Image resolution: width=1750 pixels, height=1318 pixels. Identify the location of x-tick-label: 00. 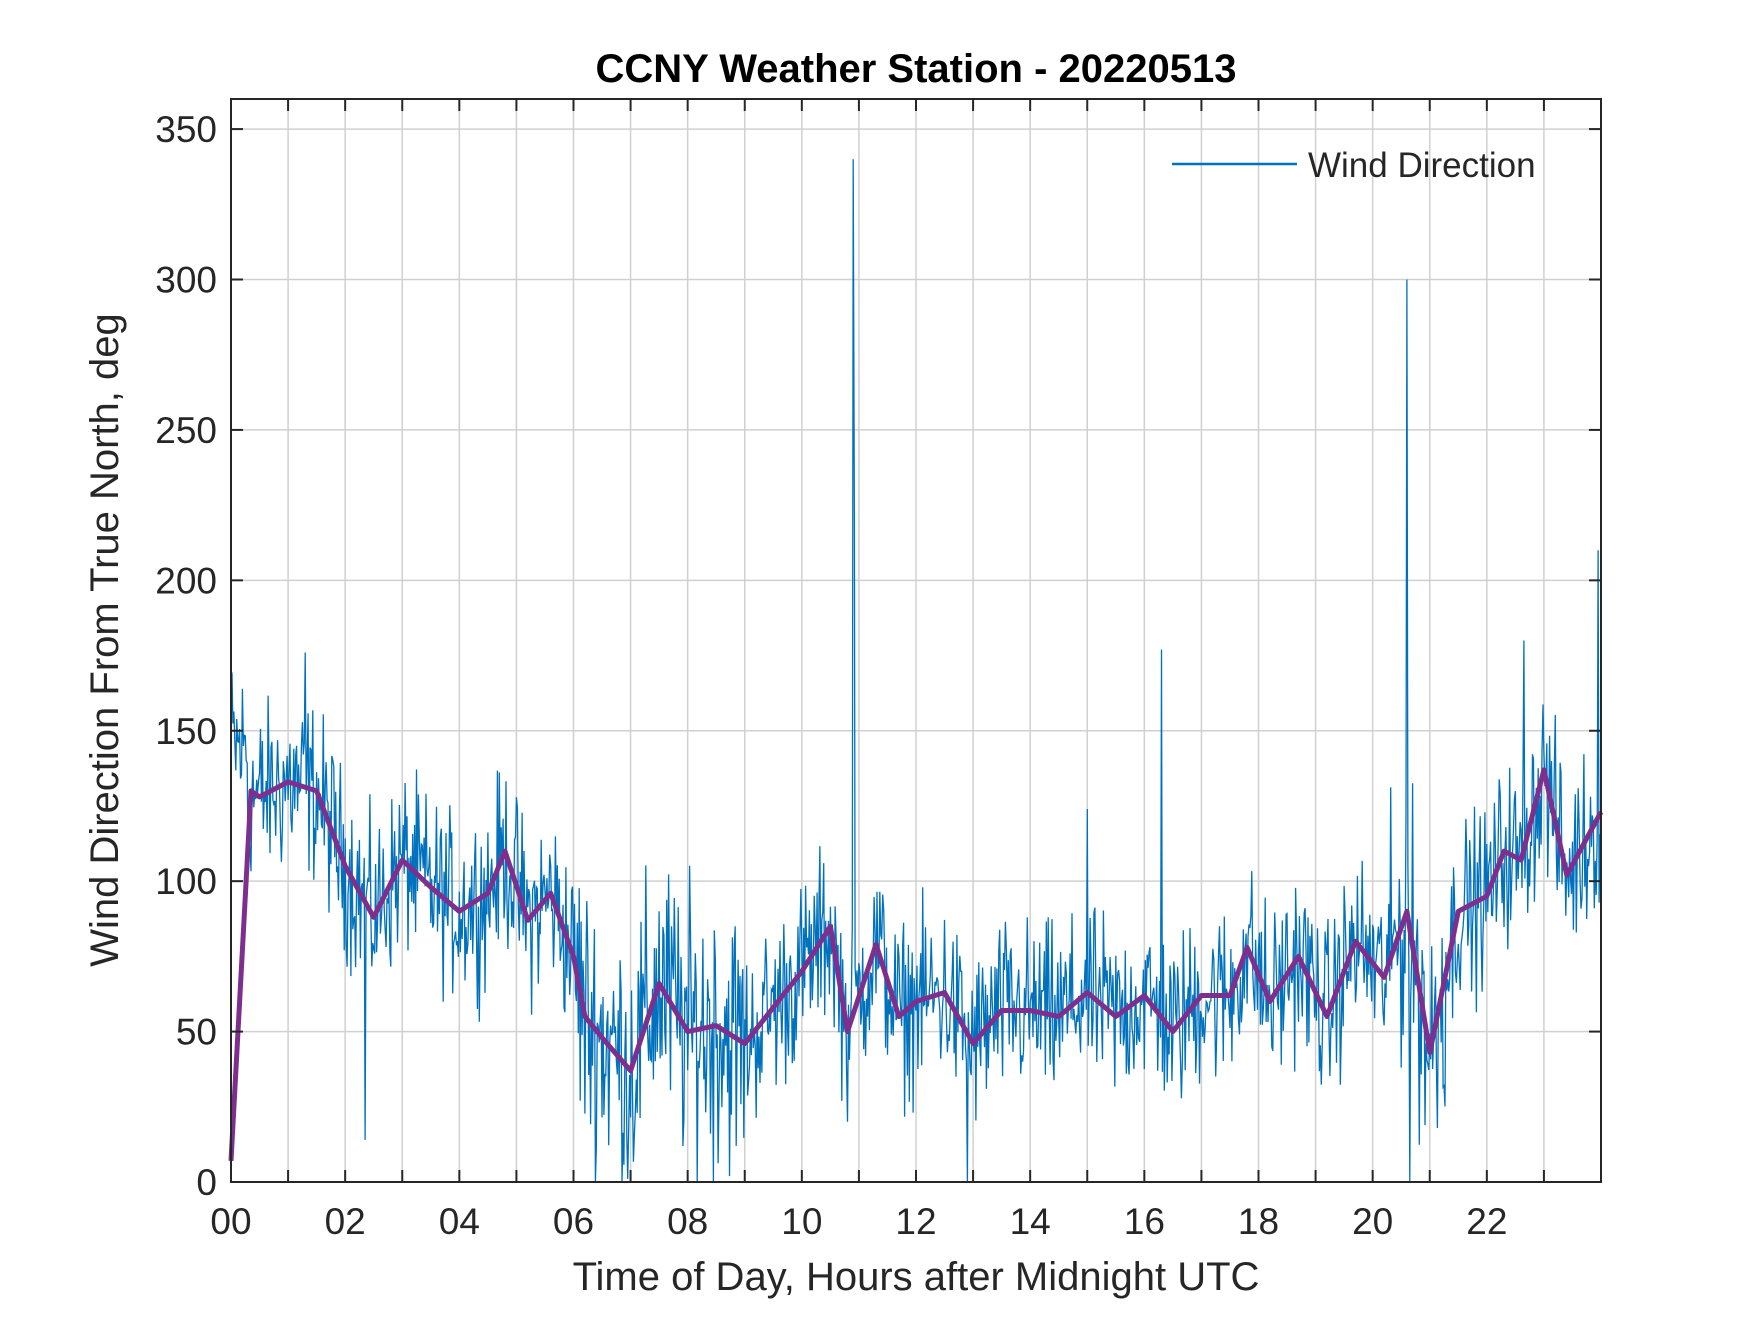
(230, 1221).